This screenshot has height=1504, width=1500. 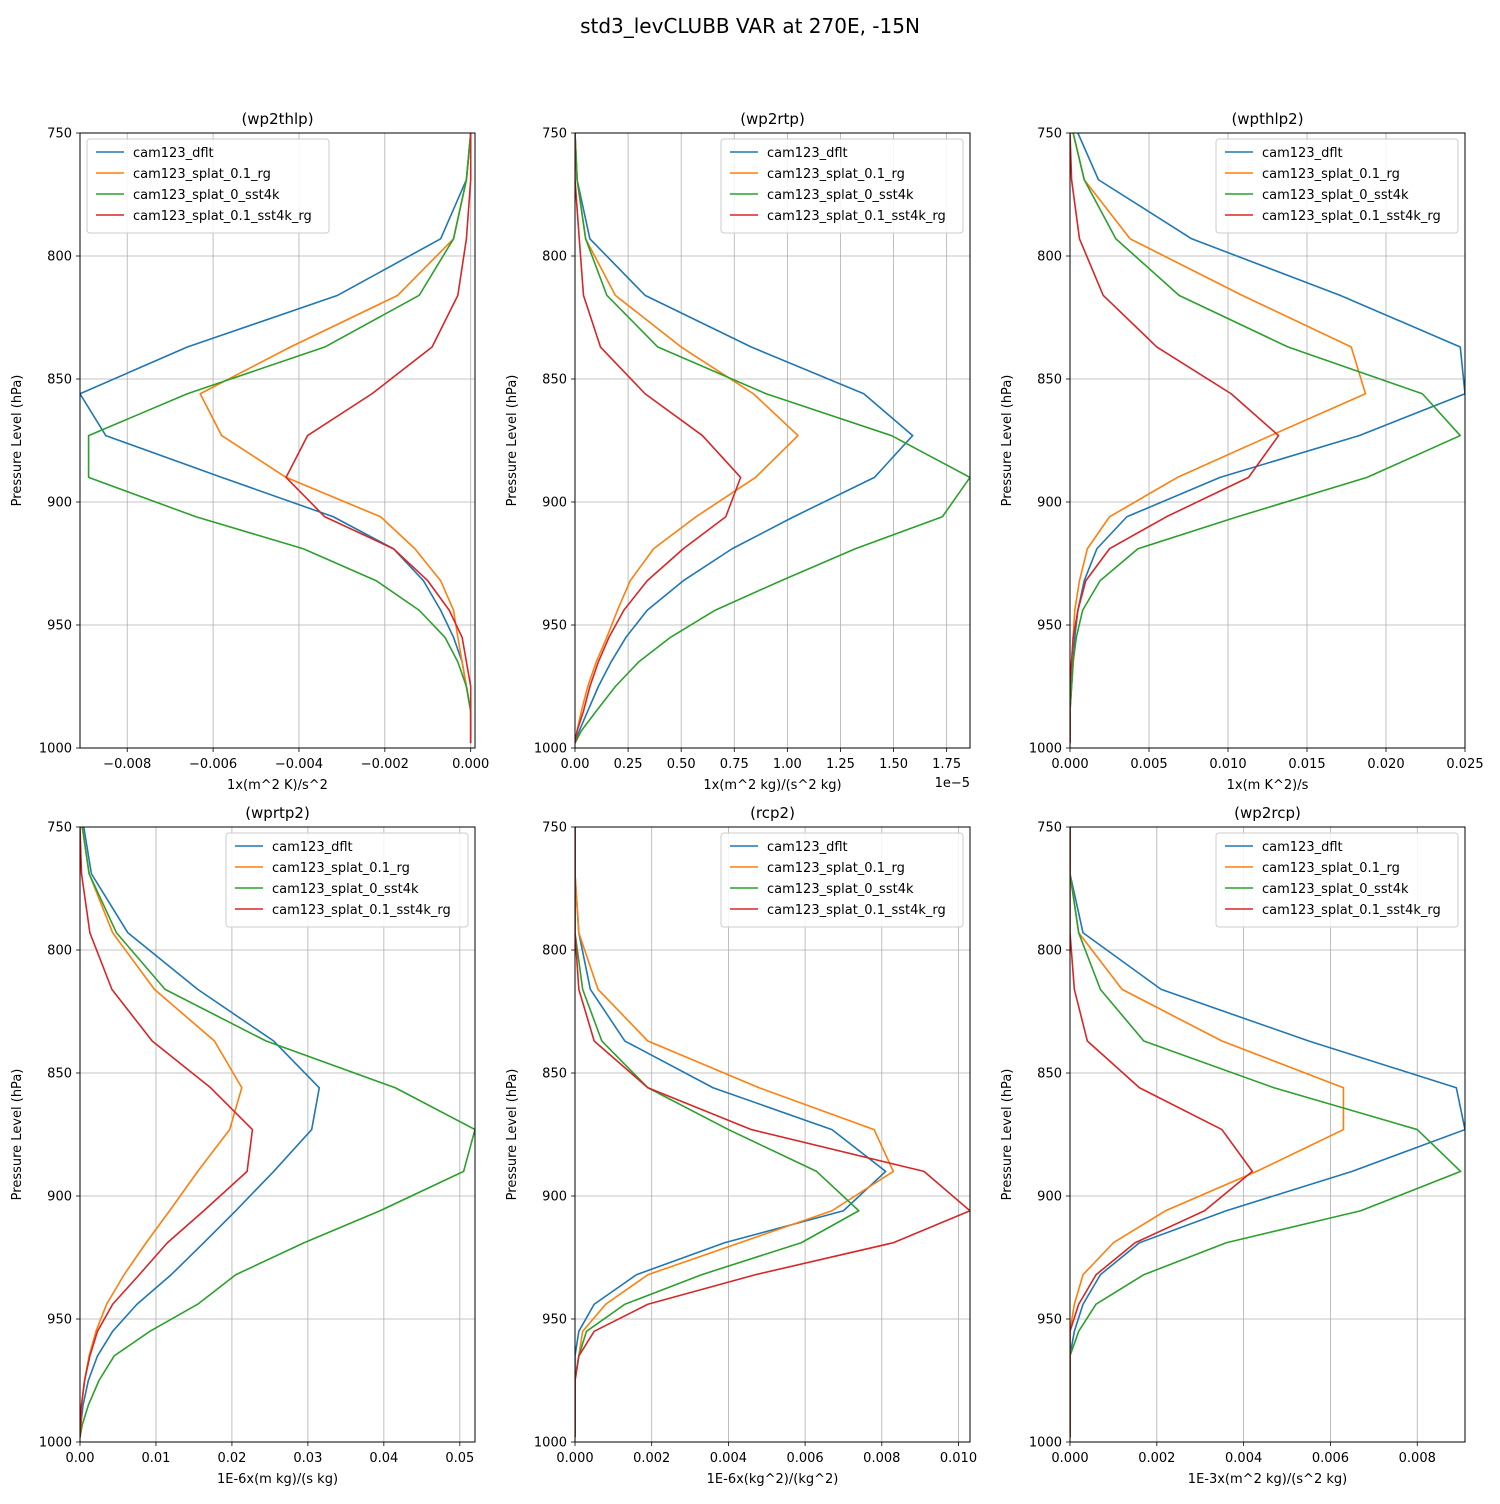 I want to click on x-tick-label: 0.010, so click(x=1227, y=764).